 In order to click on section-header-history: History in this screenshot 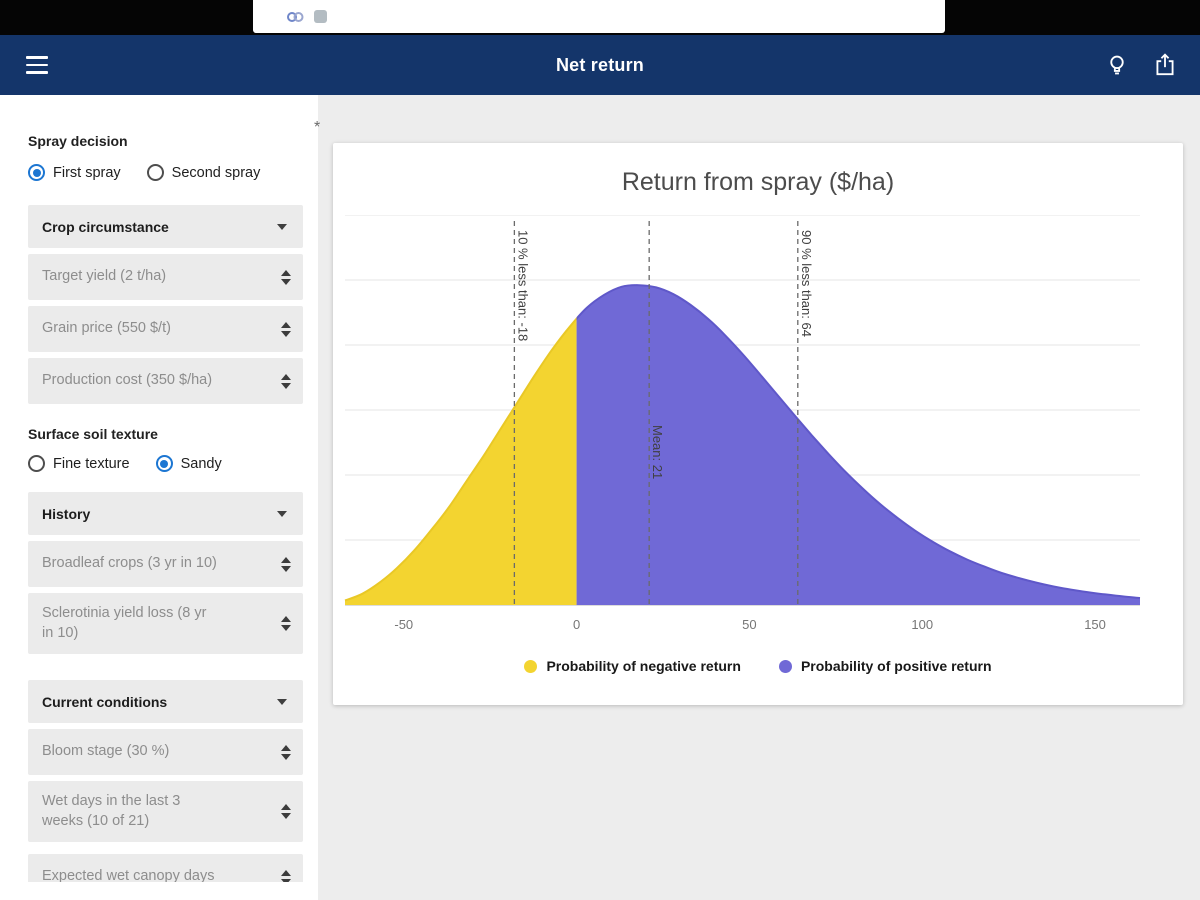, I will do `click(165, 513)`.